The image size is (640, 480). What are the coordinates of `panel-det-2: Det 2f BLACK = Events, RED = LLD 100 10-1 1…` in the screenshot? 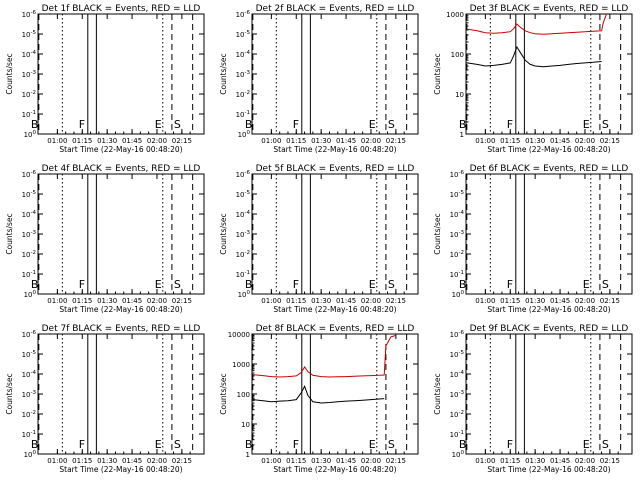 It's located at (319, 79).